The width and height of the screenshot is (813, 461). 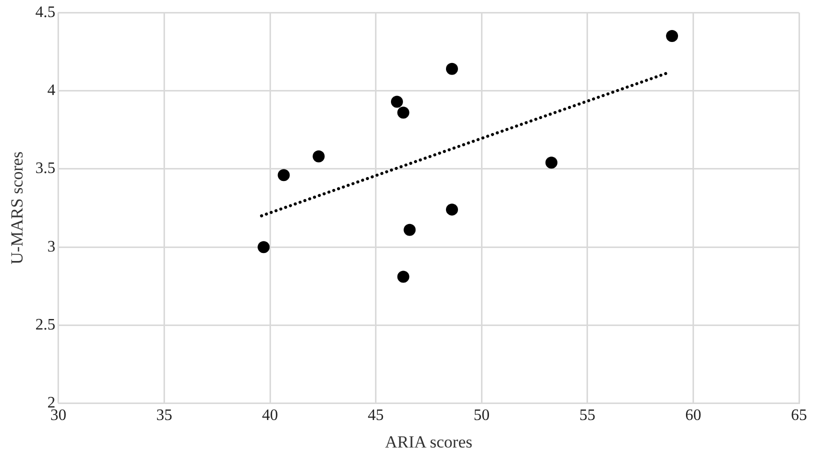 What do you see at coordinates (164, 415) in the screenshot?
I see `x-tick-label: 35` at bounding box center [164, 415].